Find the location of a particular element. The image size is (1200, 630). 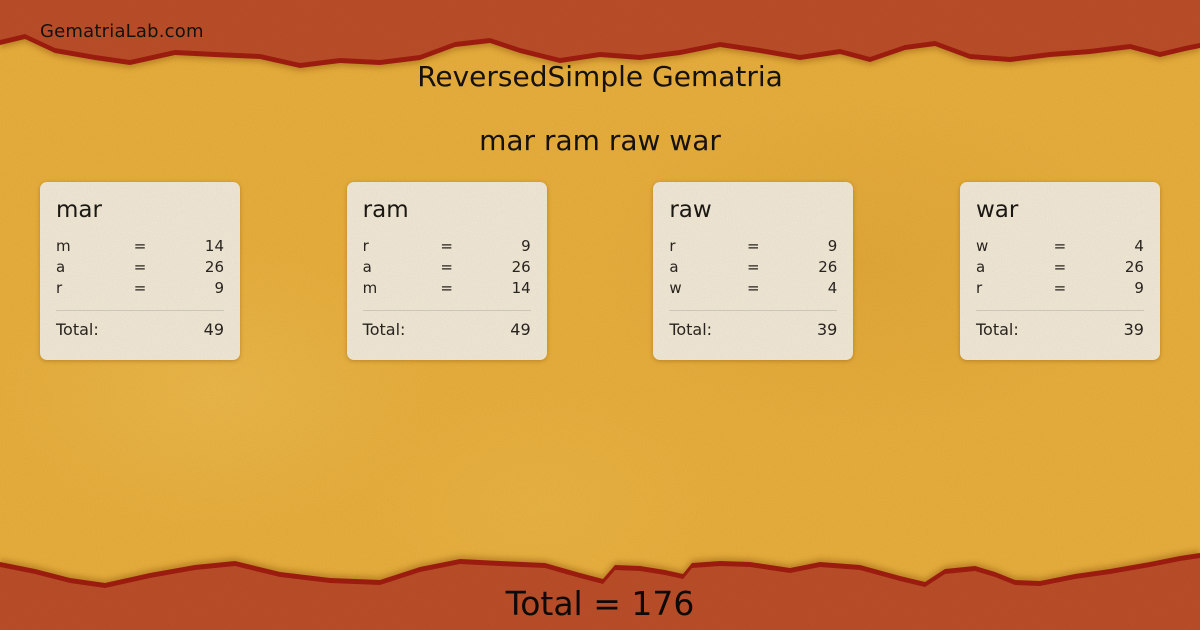

card-word: mar is located at coordinates (79, 210).